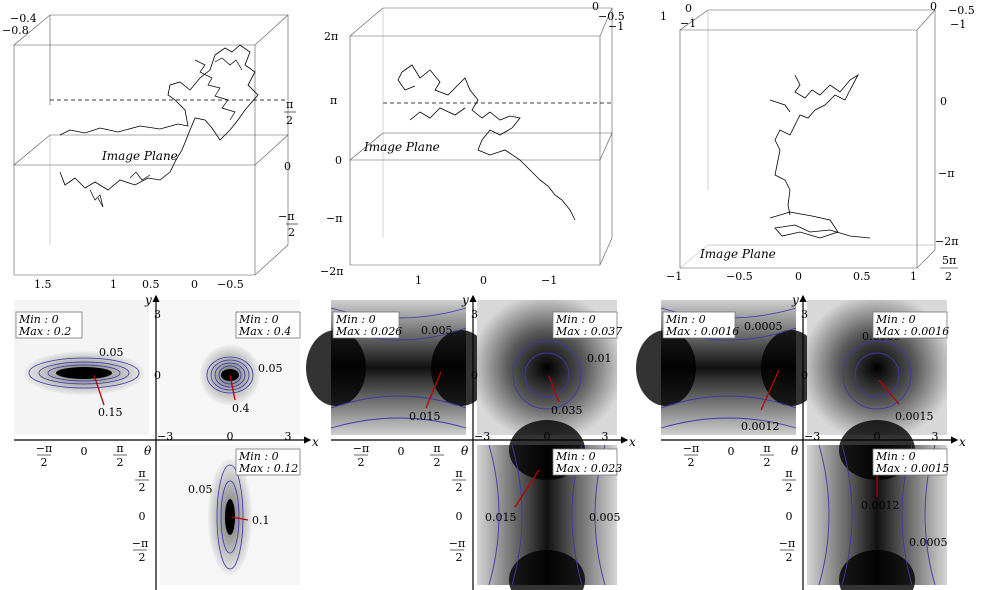 The width and height of the screenshot is (993, 590). What do you see at coordinates (315, 442) in the screenshot?
I see `x-axis-label: x` at bounding box center [315, 442].